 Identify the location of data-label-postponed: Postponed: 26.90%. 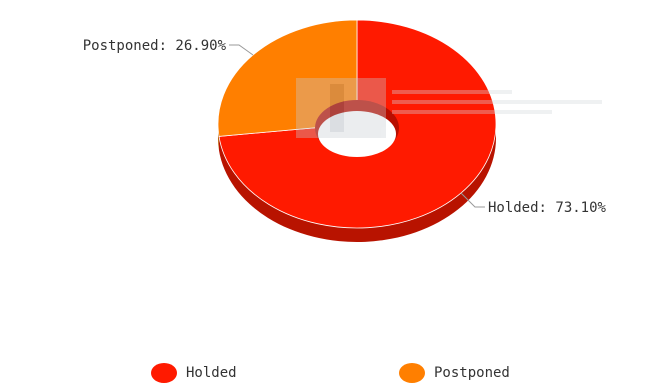
(155, 46).